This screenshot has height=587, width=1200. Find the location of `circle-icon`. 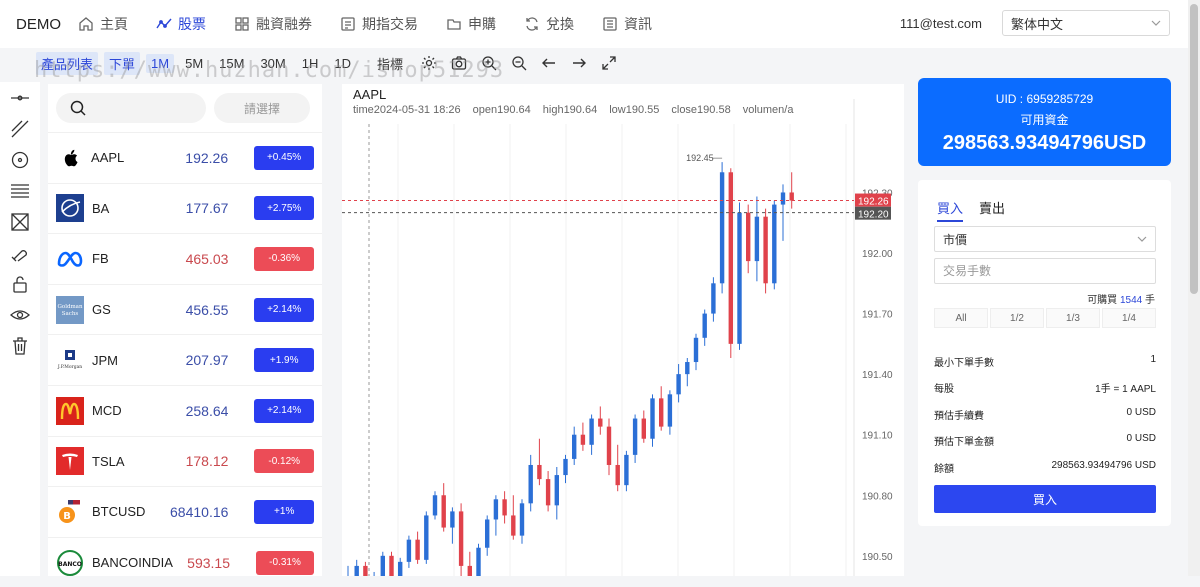

circle-icon is located at coordinates (20, 159).